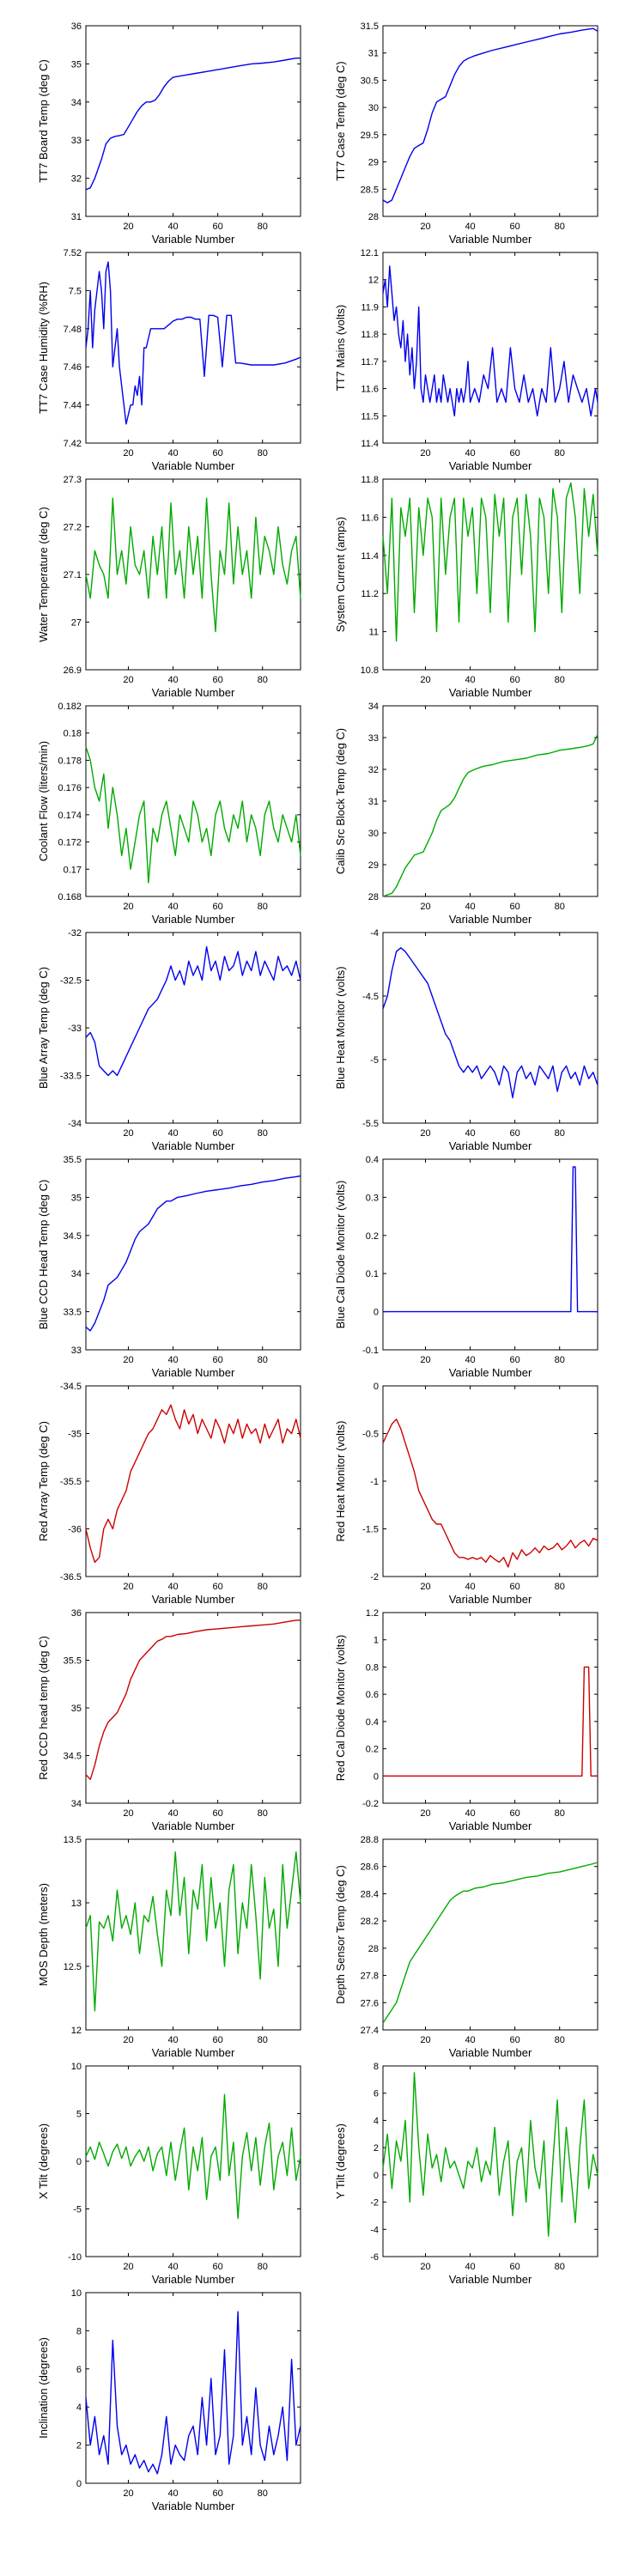 This screenshot has height=2576, width=644. What do you see at coordinates (370, 997) in the screenshot?
I see `y-tick-label: -4.5` at bounding box center [370, 997].